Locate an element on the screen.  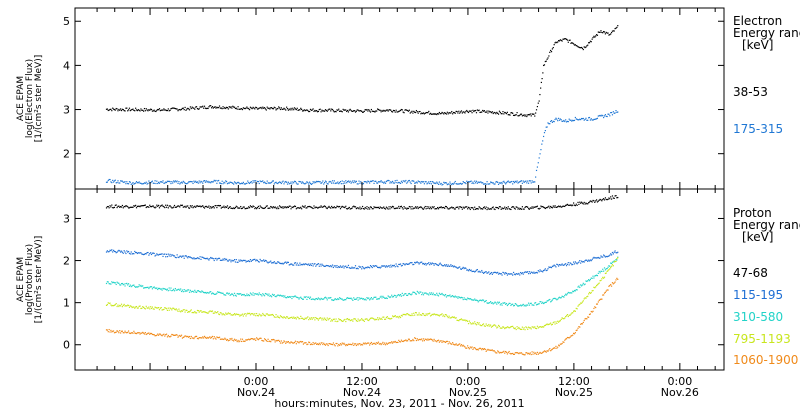
y-tick-label: 5 is located at coordinates (66, 21).